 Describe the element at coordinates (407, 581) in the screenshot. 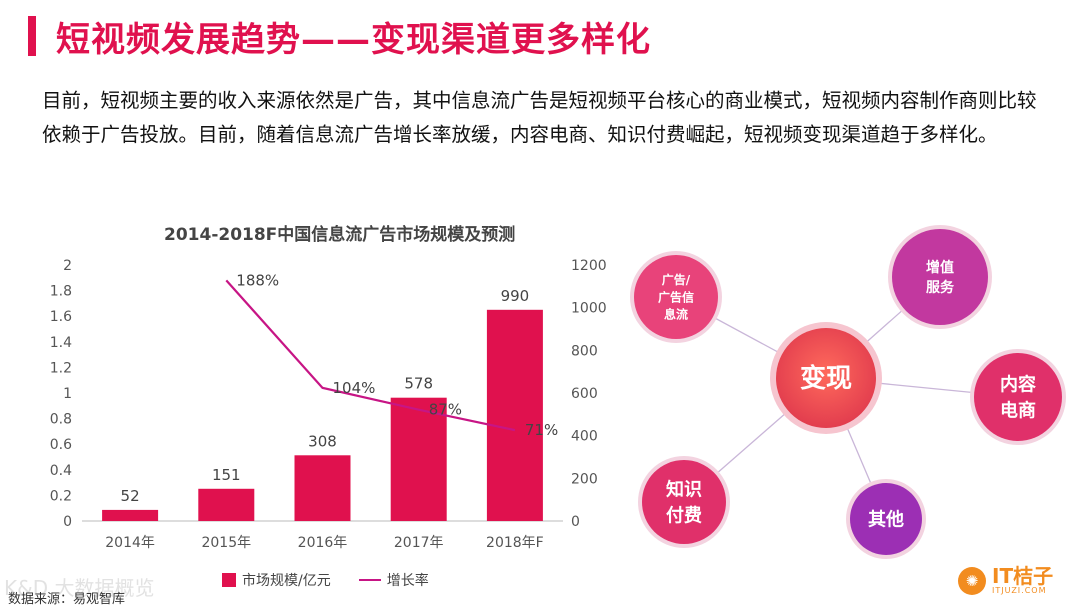

I see `legend-line-label: 增长率` at that location.